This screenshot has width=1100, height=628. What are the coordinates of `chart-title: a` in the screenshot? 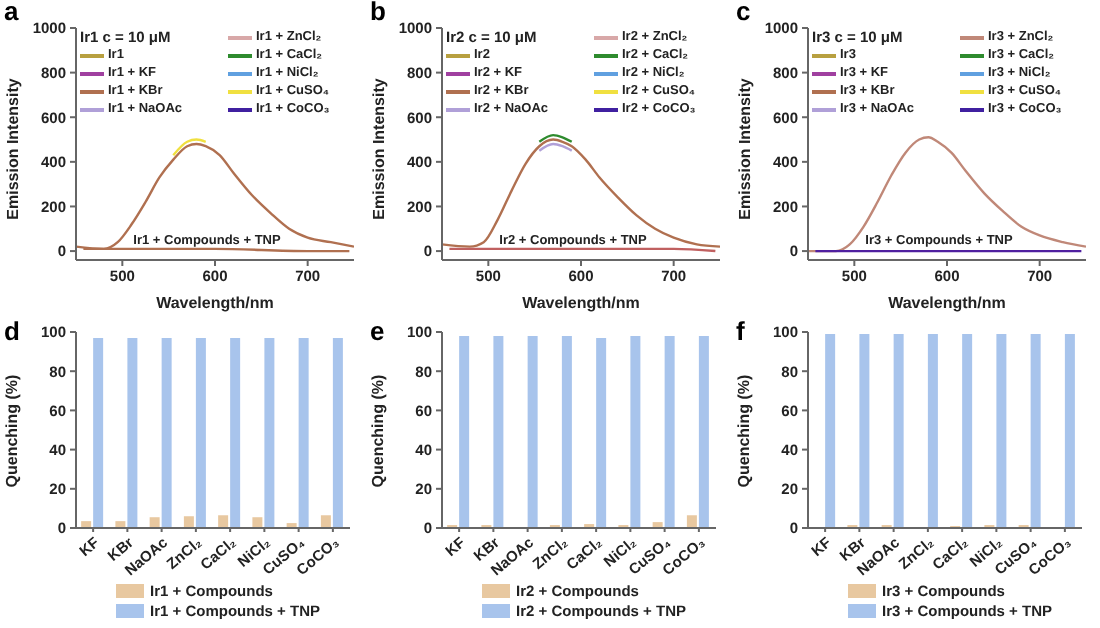 It's located at (11, 13).